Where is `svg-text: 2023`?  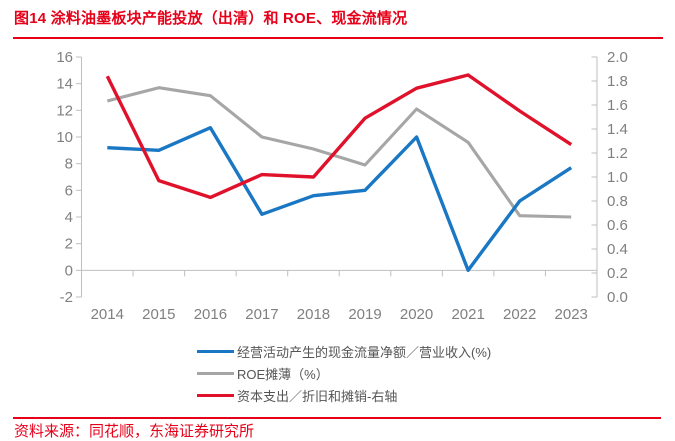
svg-text: 2023 is located at coordinates (571, 314).